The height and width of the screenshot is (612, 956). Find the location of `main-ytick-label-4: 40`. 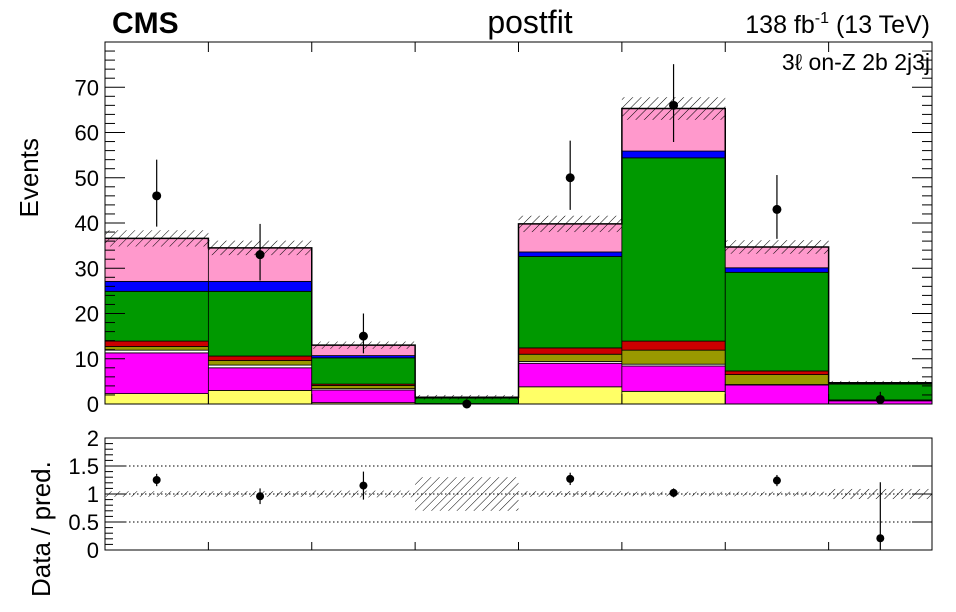

main-ytick-label-4: 40 is located at coordinates (87, 223).